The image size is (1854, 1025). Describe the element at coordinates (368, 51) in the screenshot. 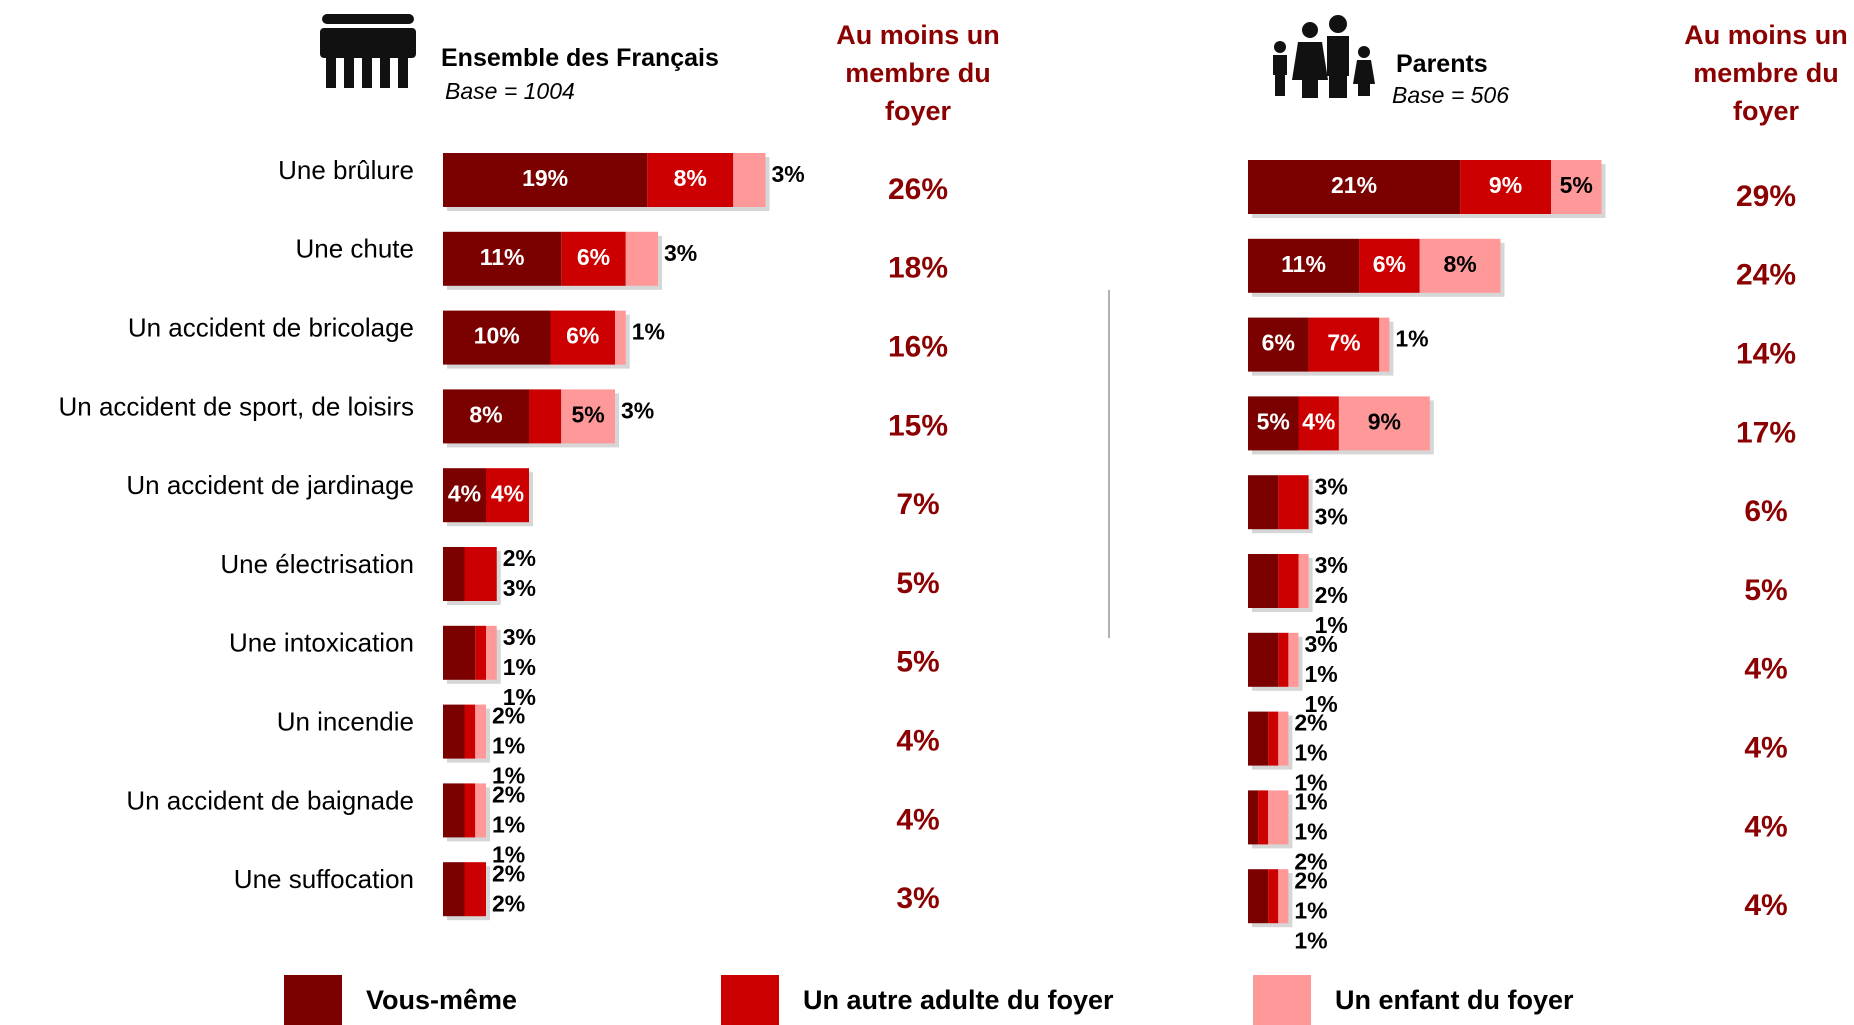

I see `people-icon` at that location.